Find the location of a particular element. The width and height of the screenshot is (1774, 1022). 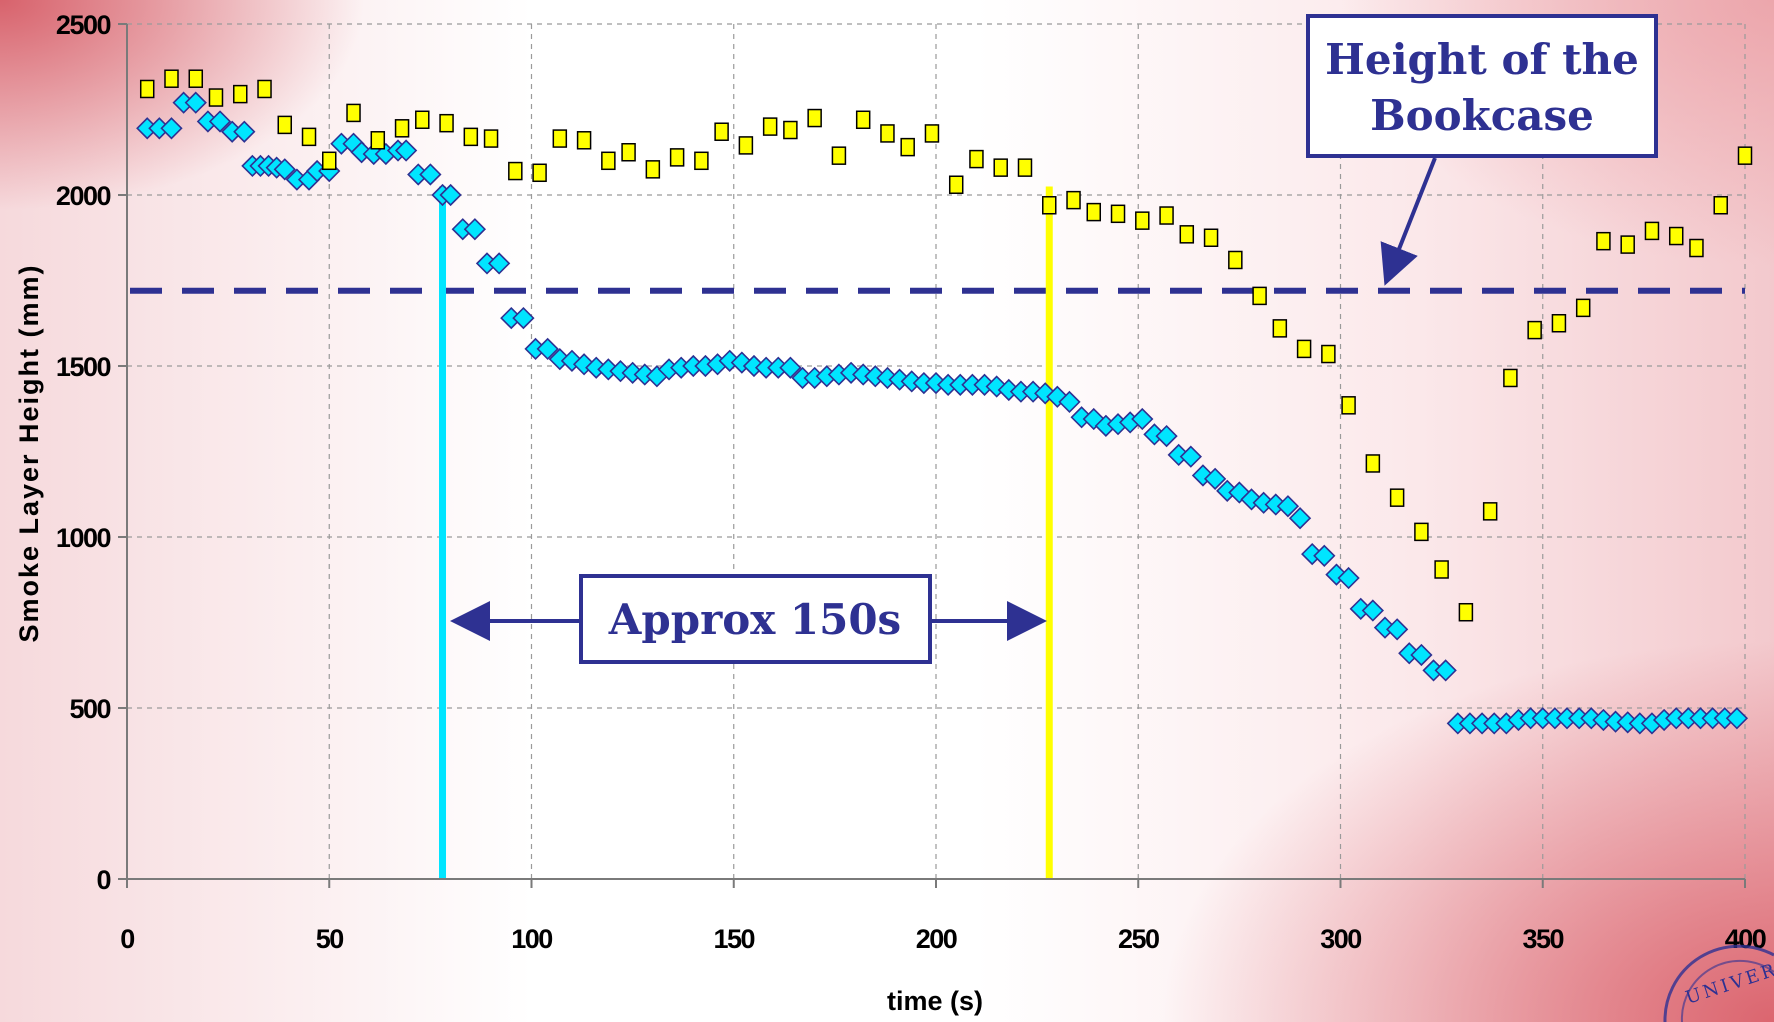

university-seal: UNIVER is located at coordinates (1718, 983).